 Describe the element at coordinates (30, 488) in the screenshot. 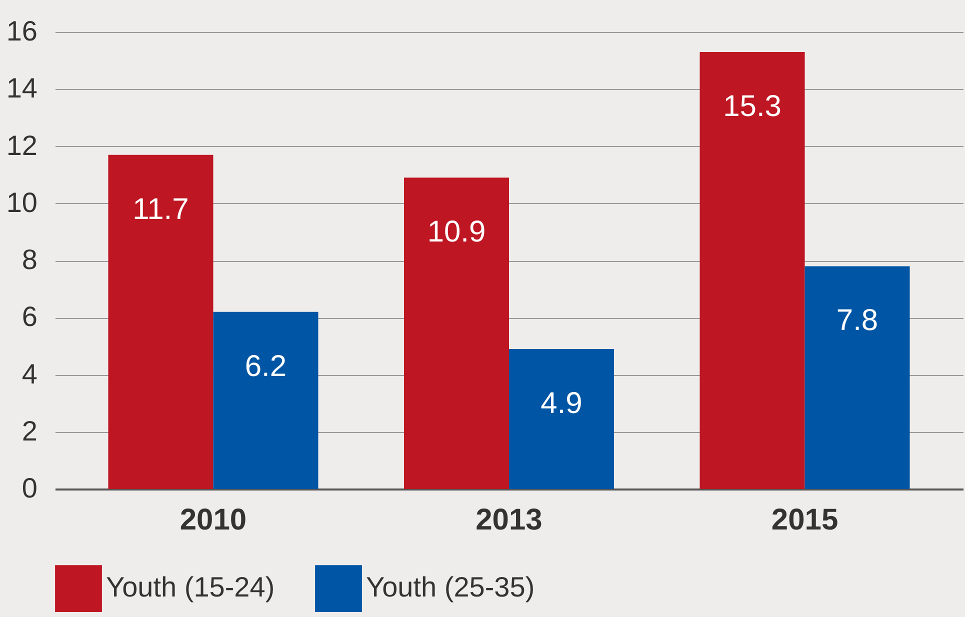

I see `y-tick-label: 0` at that location.